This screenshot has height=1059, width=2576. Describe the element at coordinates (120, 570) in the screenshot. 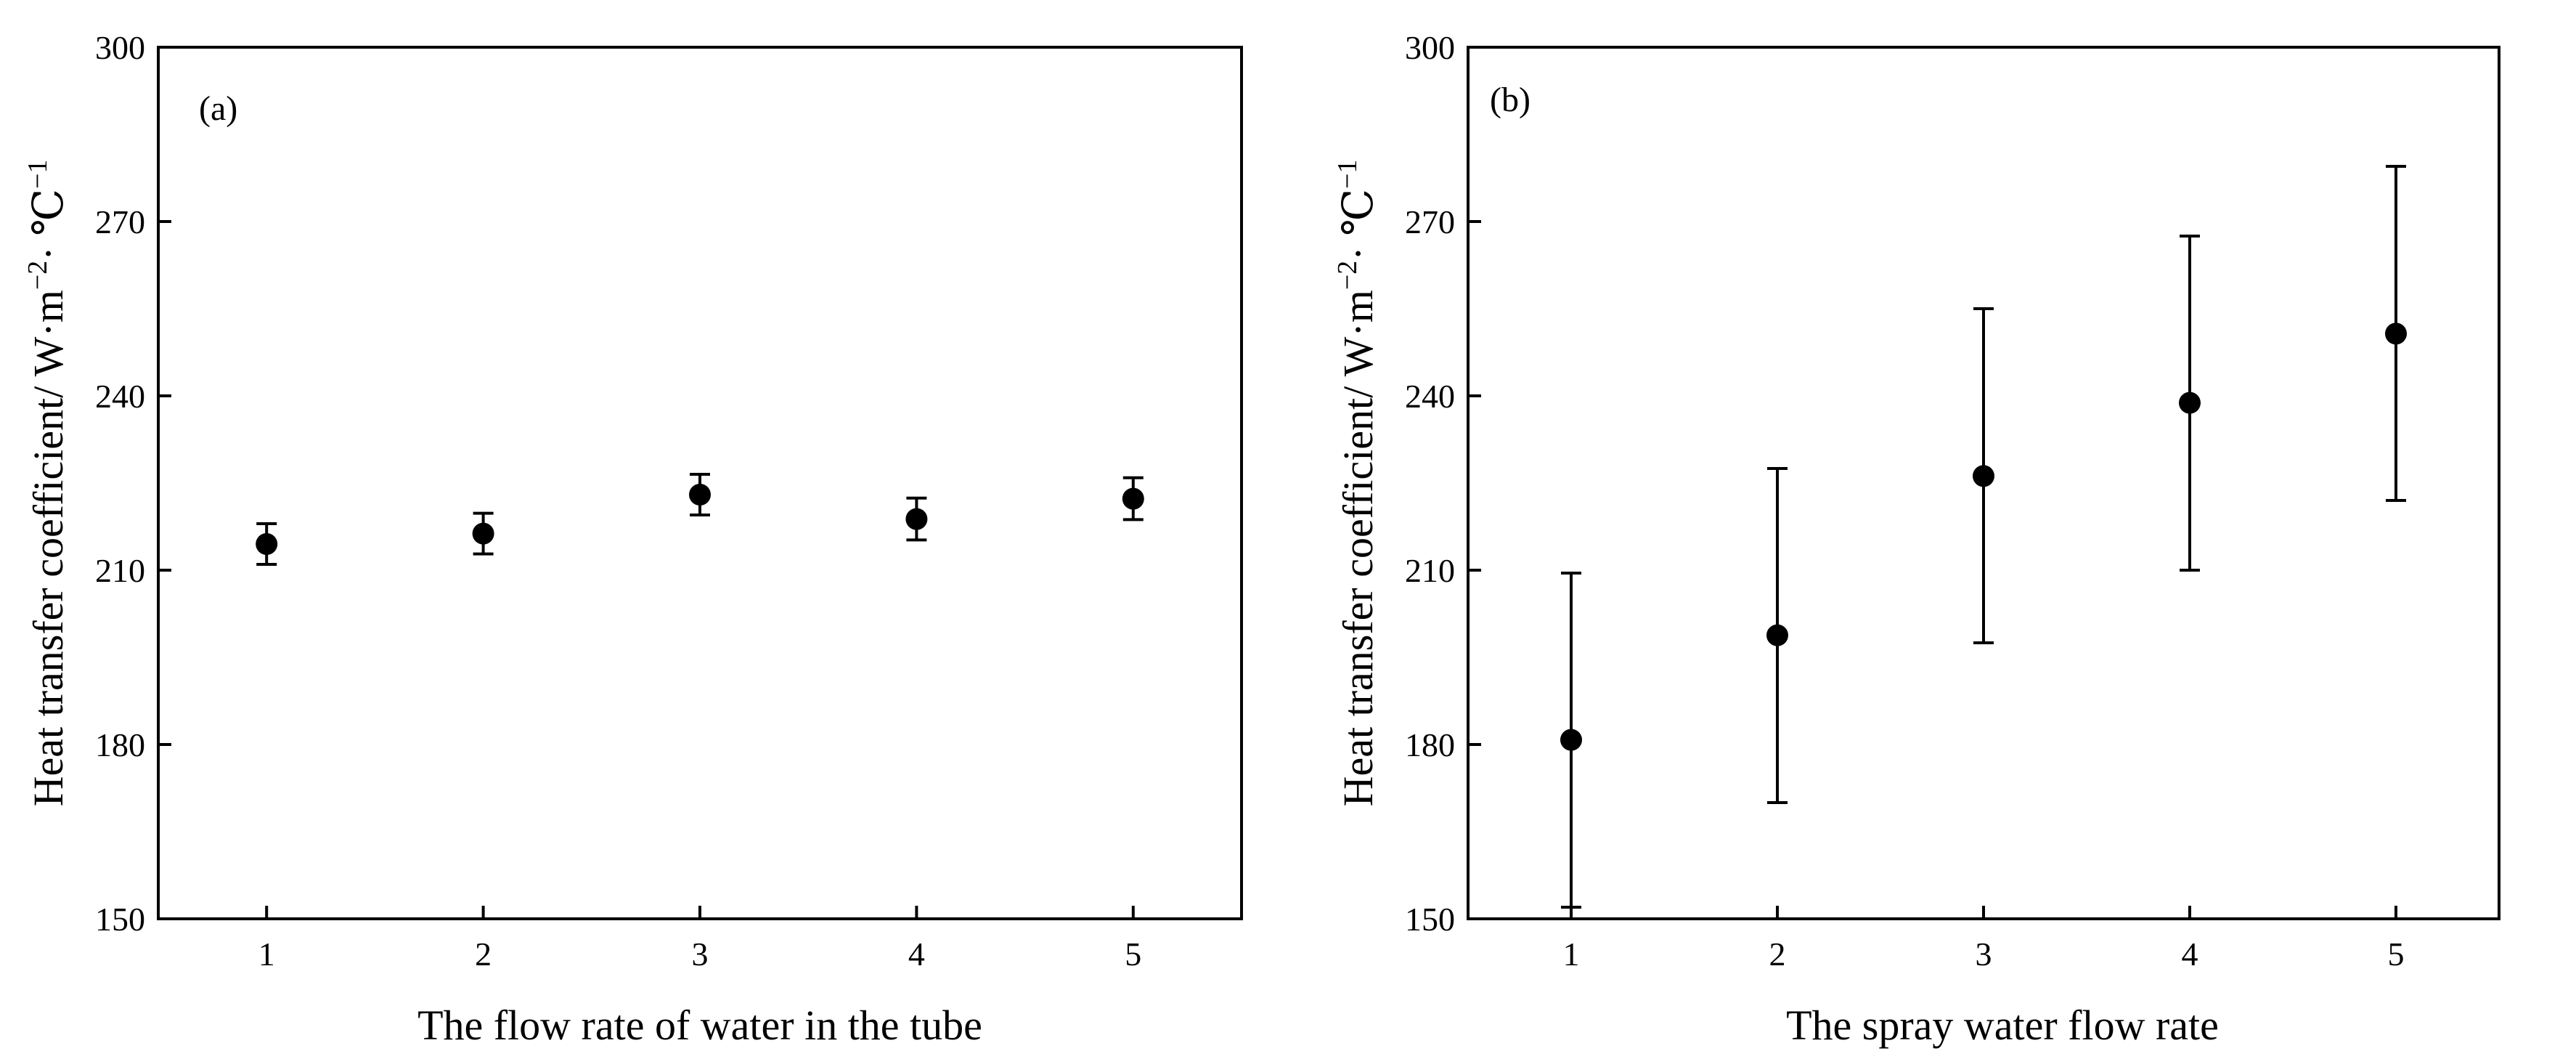

I see `y-tick-label-a-210: 210` at that location.